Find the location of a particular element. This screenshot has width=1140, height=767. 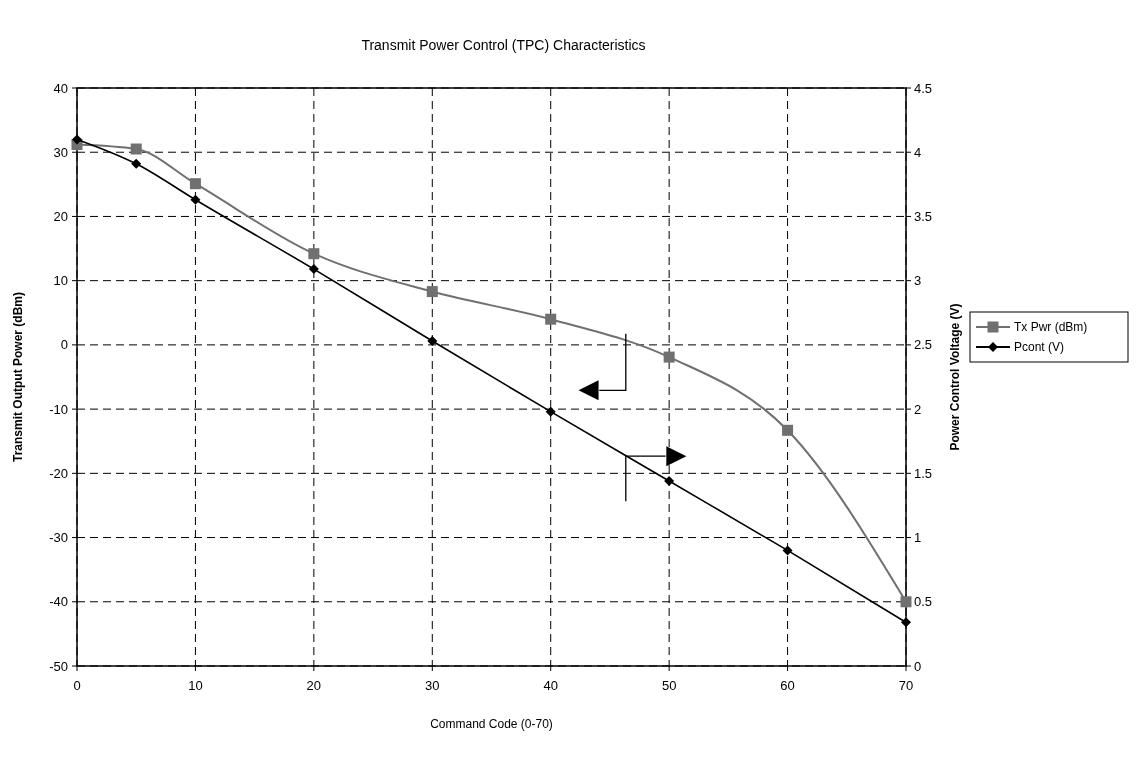

y-tick-label: 20 is located at coordinates (60, 216).